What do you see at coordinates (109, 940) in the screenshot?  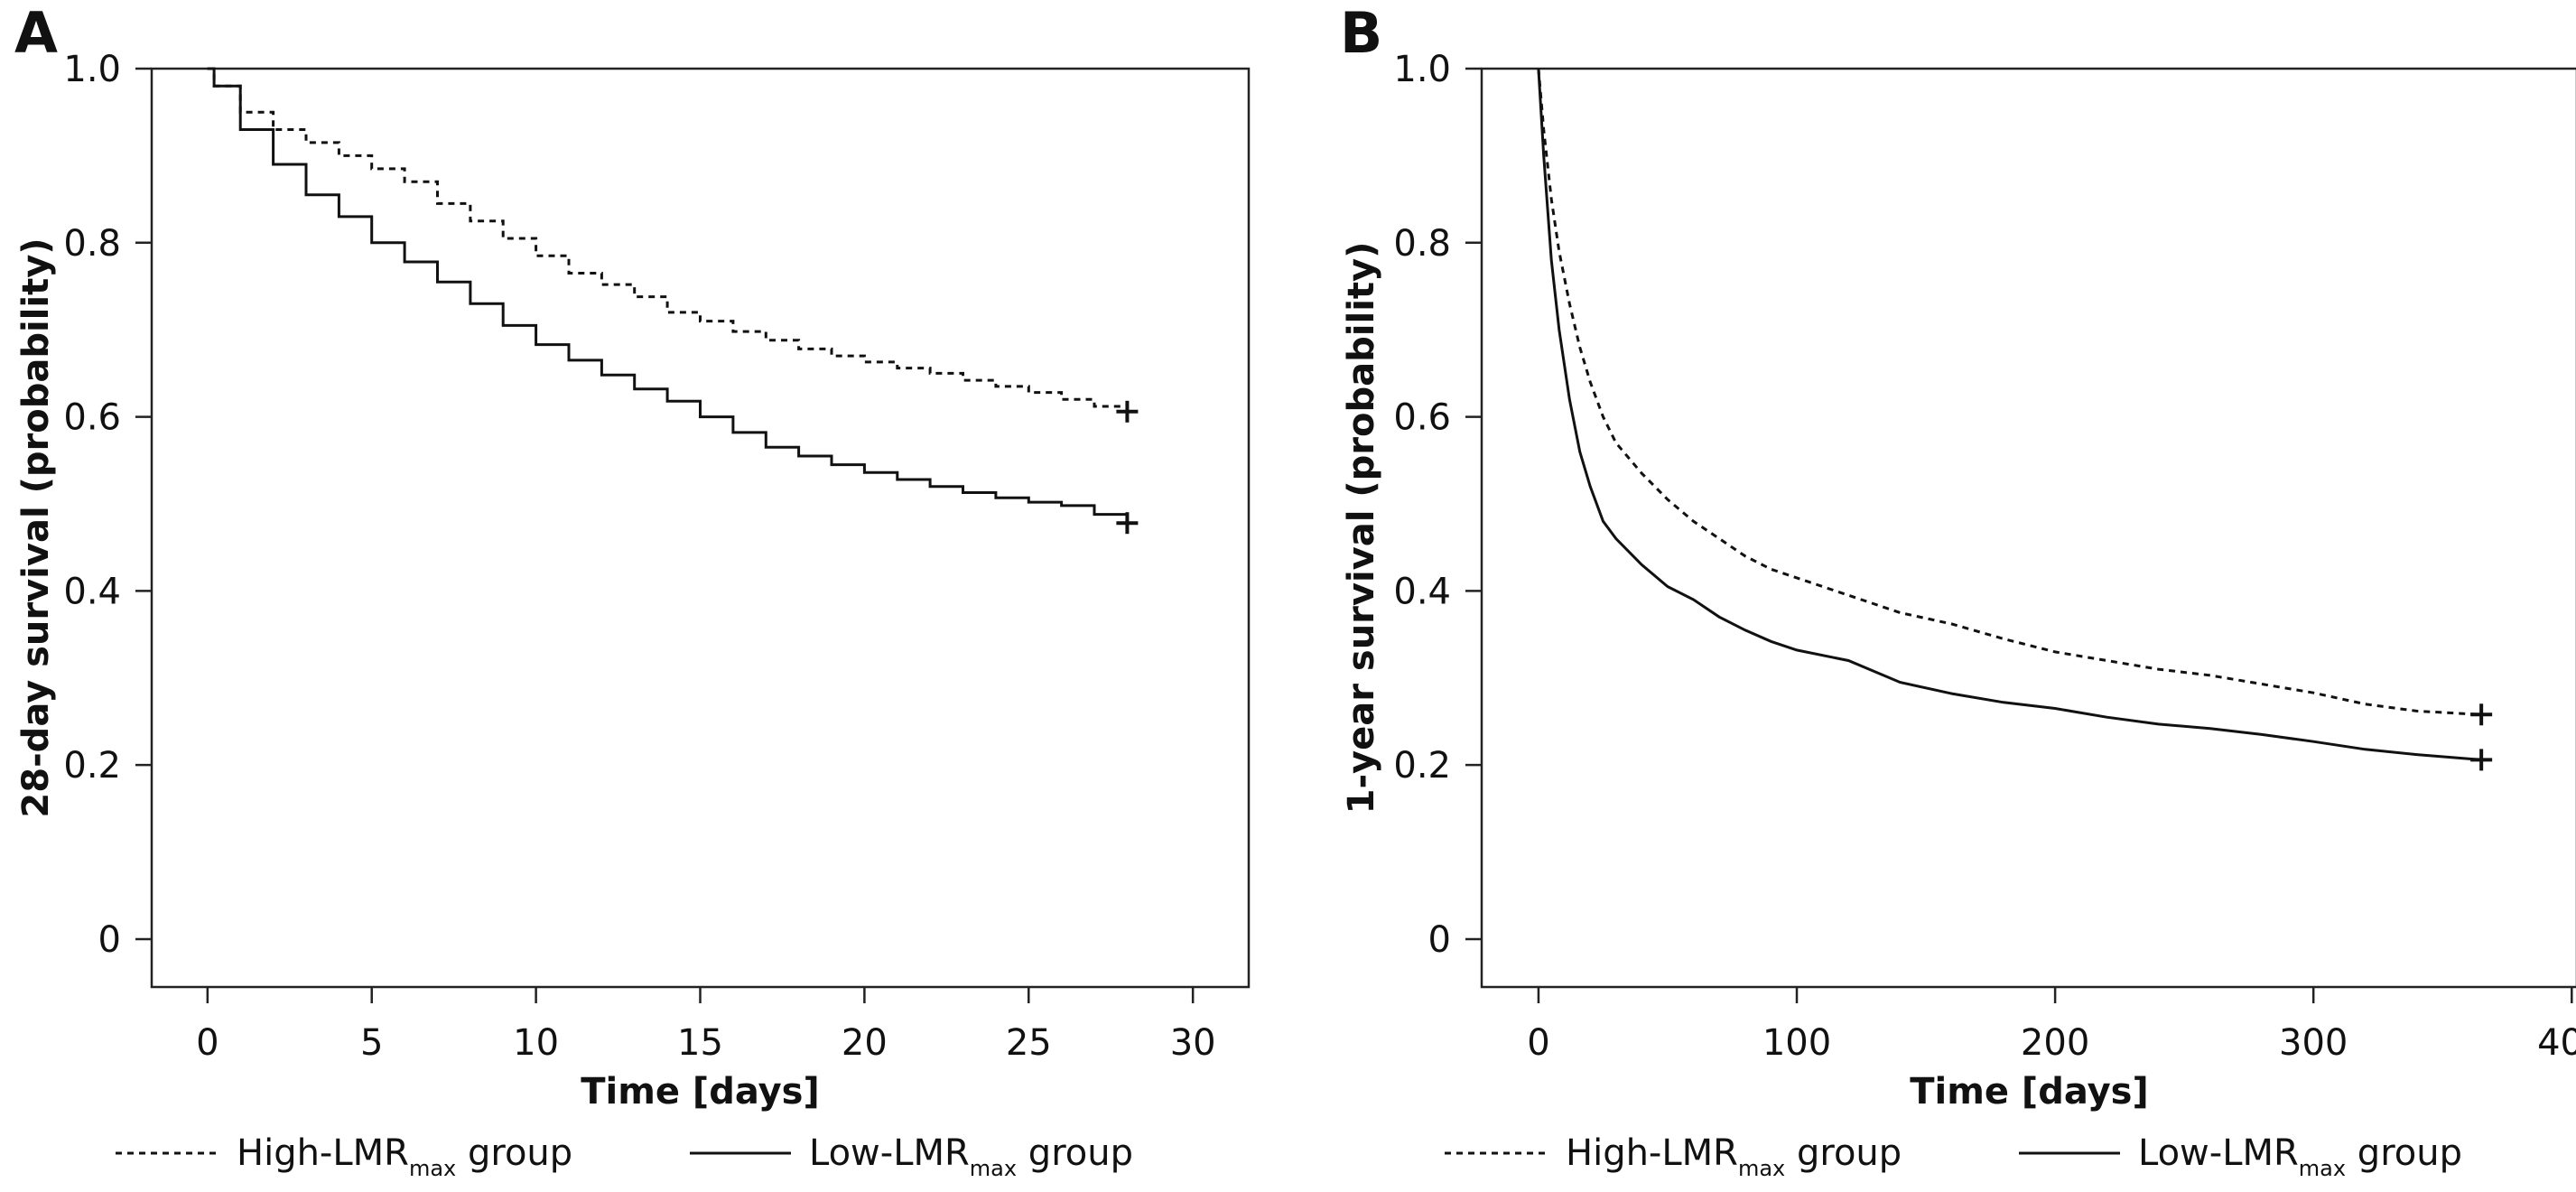 I see `panel-a-ytick-label: 0` at bounding box center [109, 940].